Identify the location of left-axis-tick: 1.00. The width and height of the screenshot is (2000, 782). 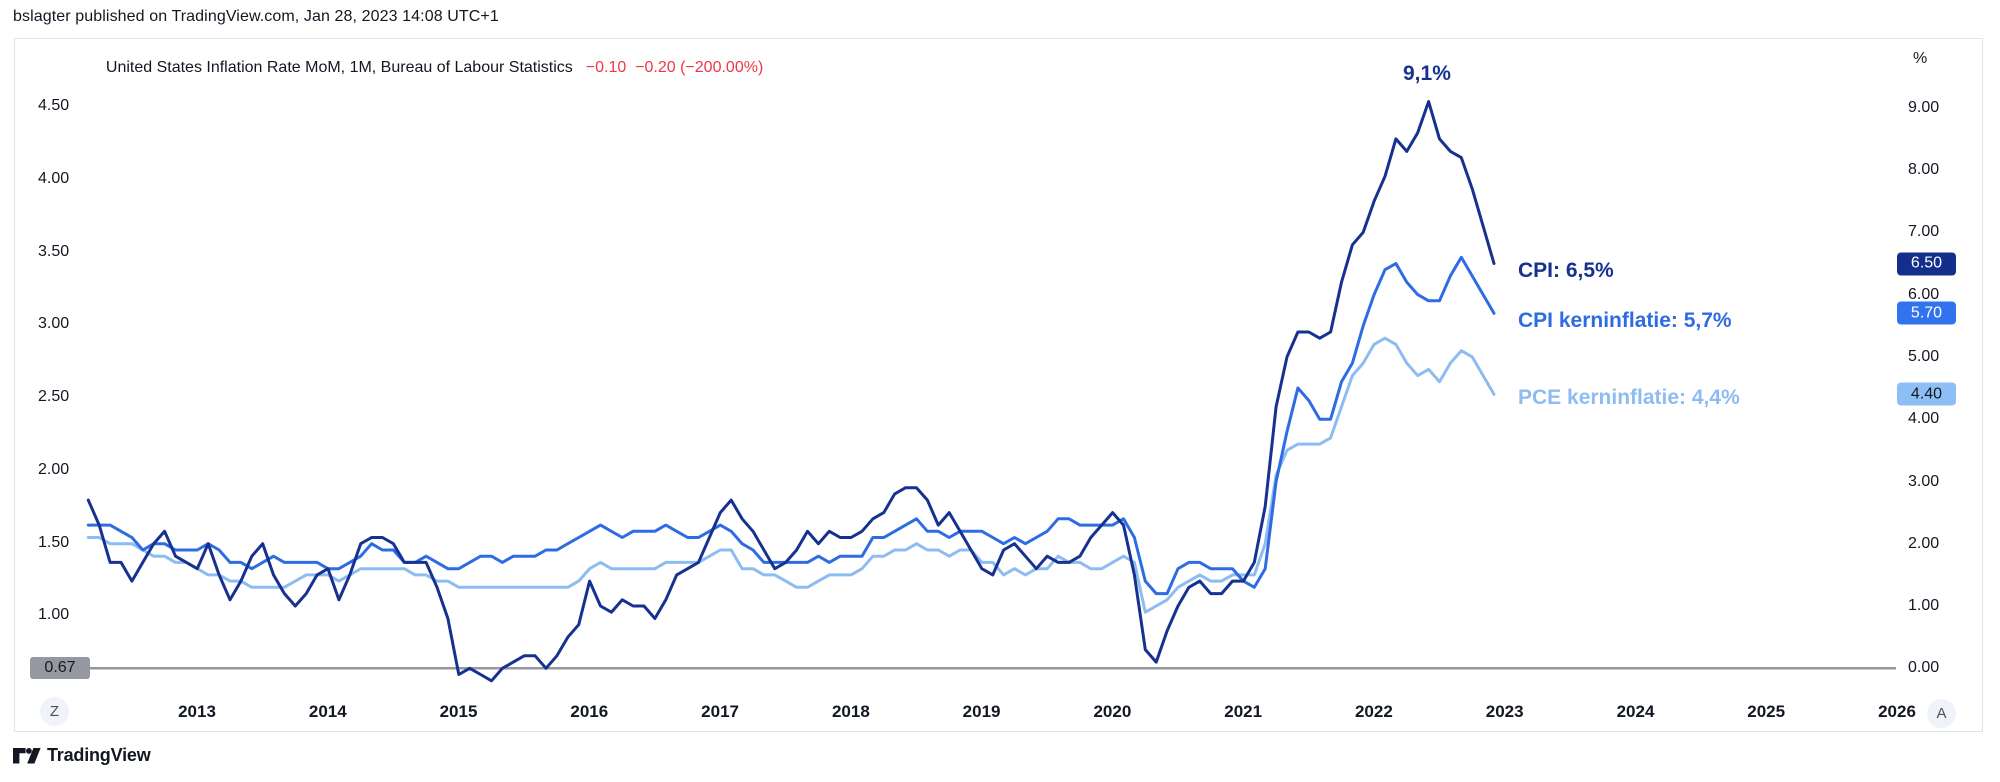
(54, 615).